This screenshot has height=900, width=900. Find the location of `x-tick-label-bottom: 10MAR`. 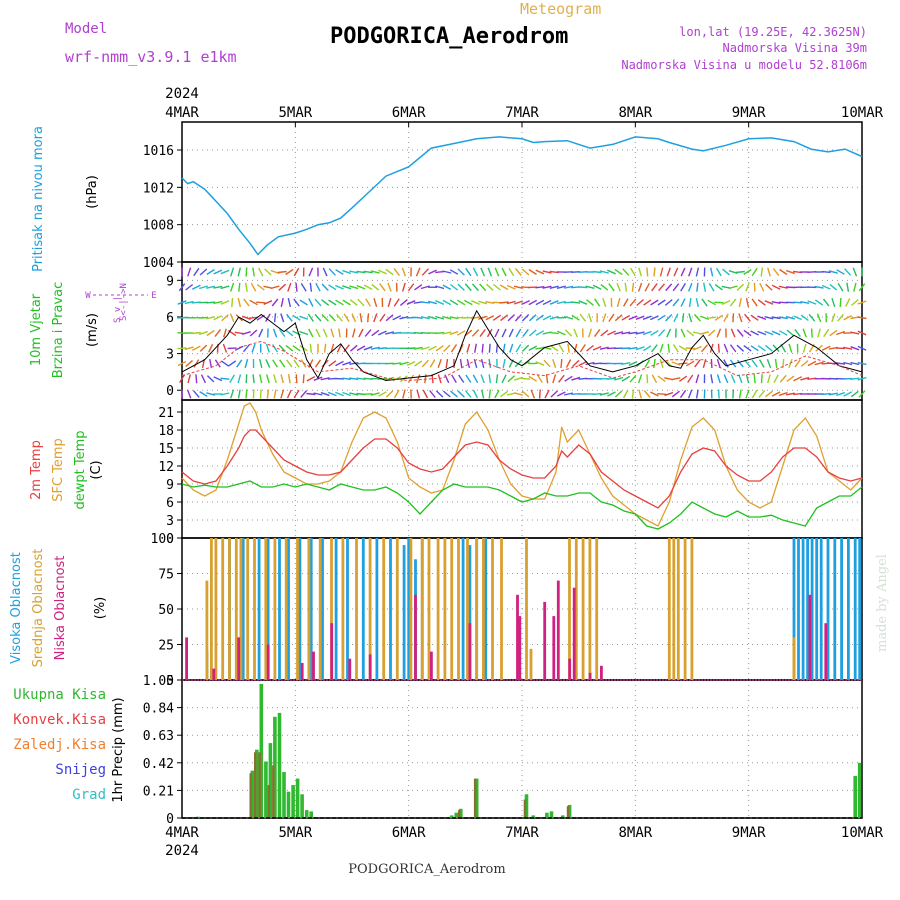

x-tick-label-bottom: 10MAR is located at coordinates (862, 833).